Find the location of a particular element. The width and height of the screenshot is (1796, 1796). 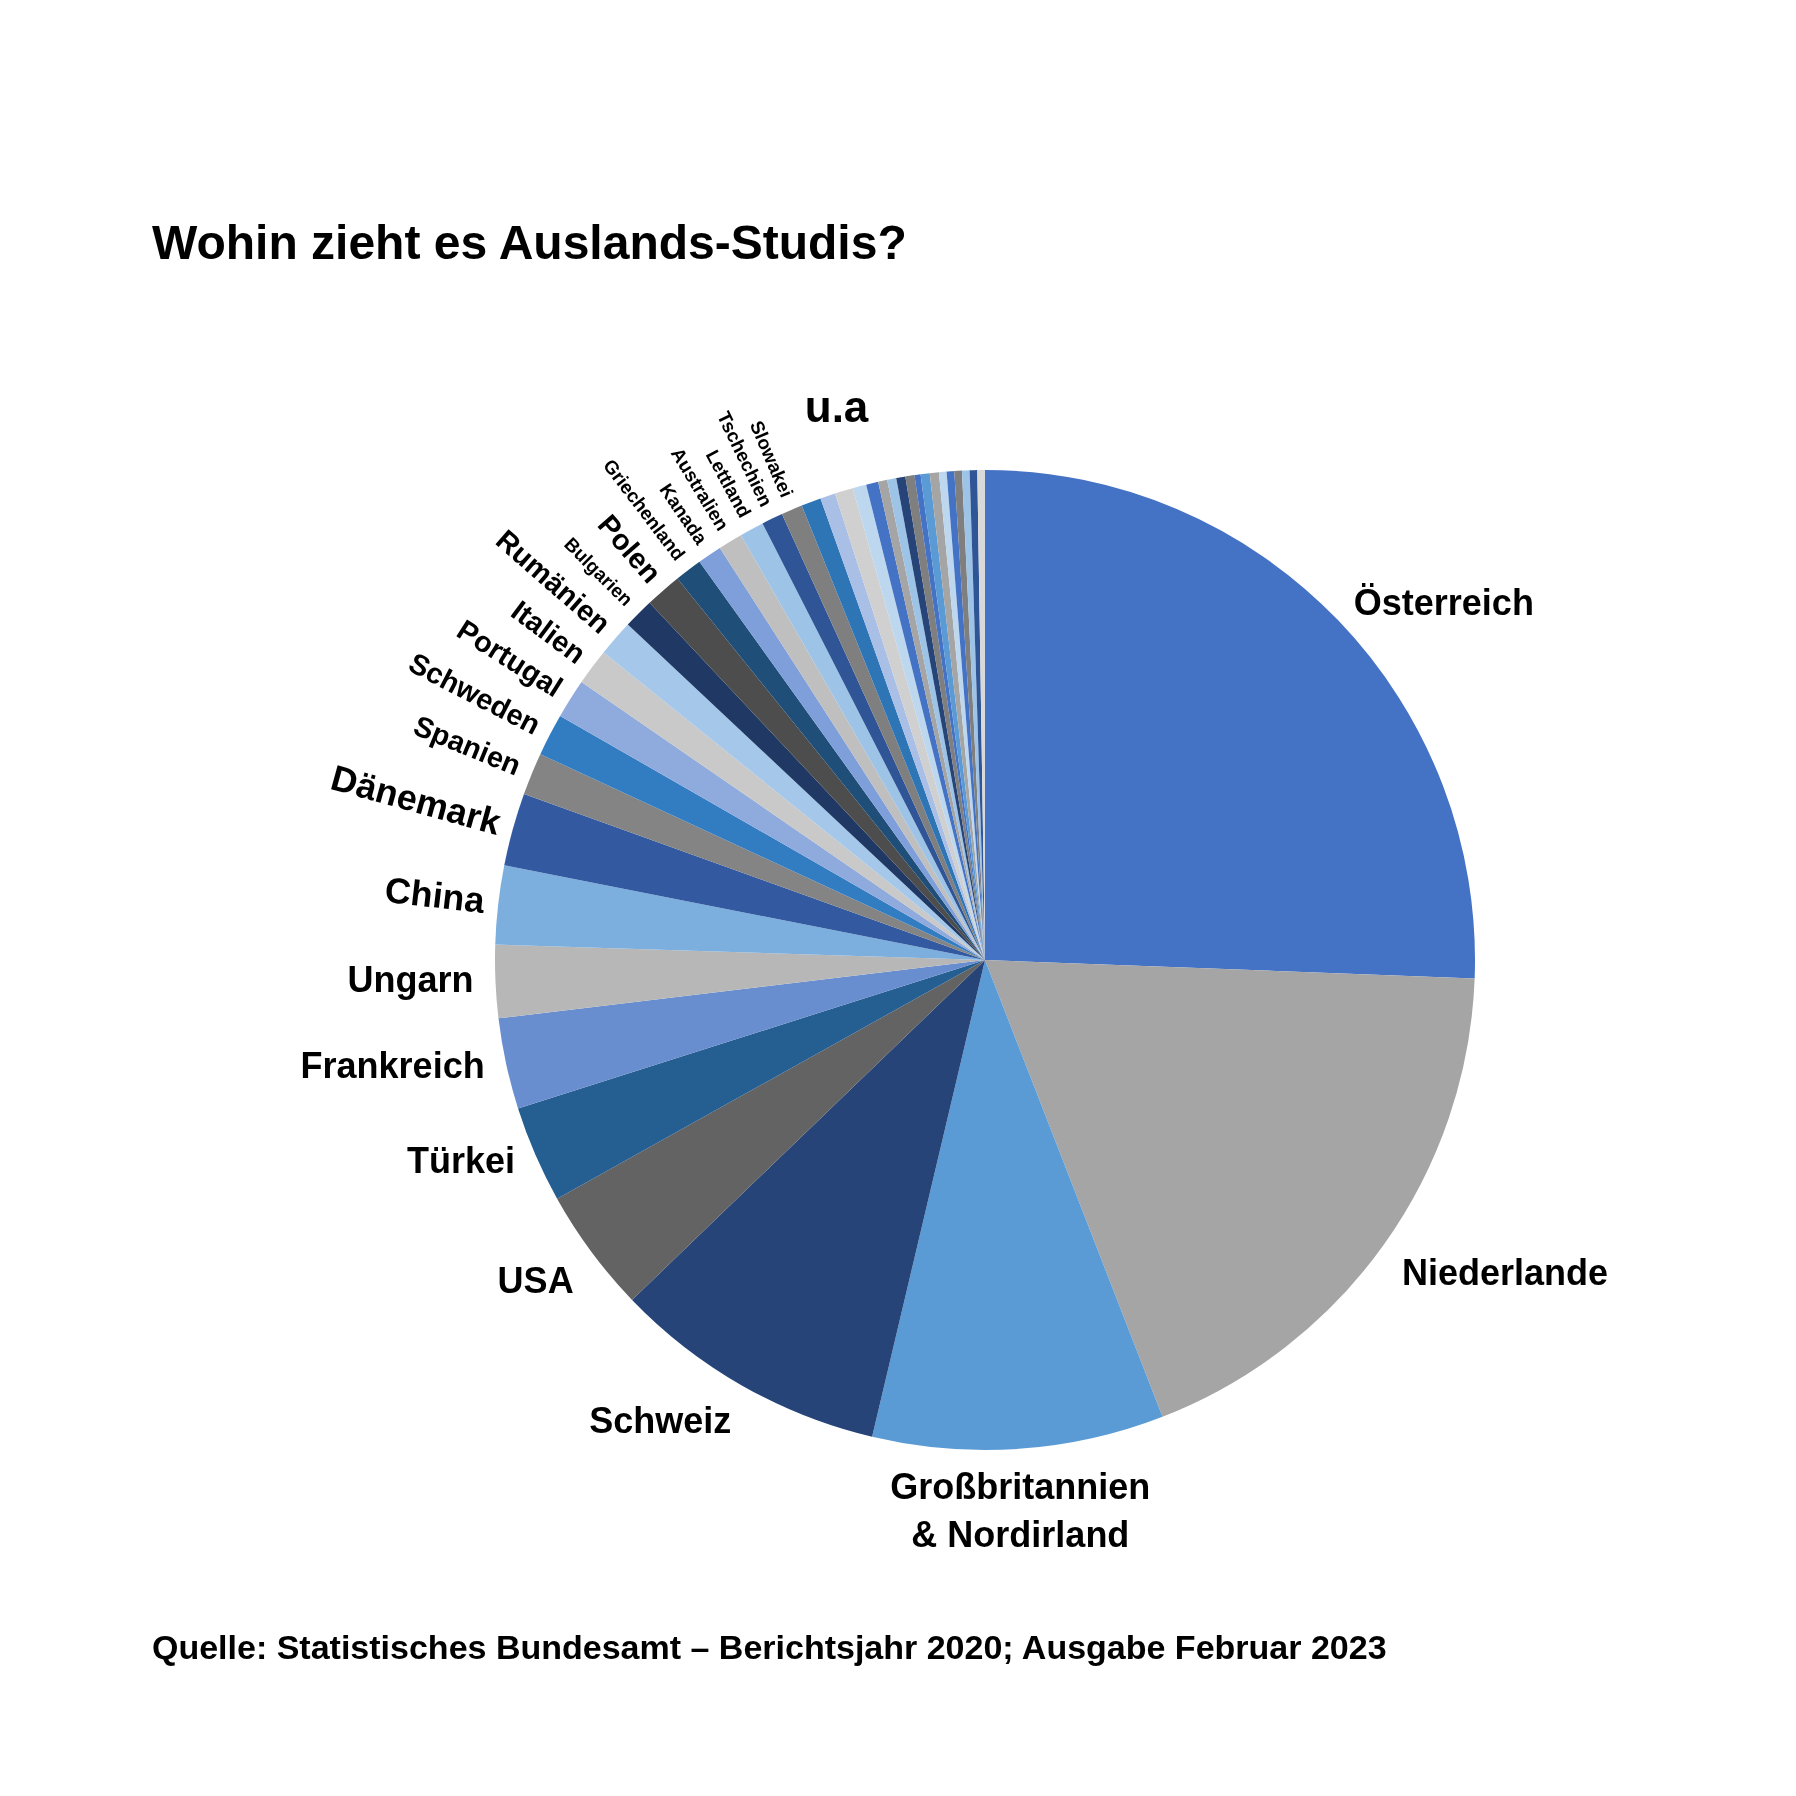

text: u.a is located at coordinates (836, 407).